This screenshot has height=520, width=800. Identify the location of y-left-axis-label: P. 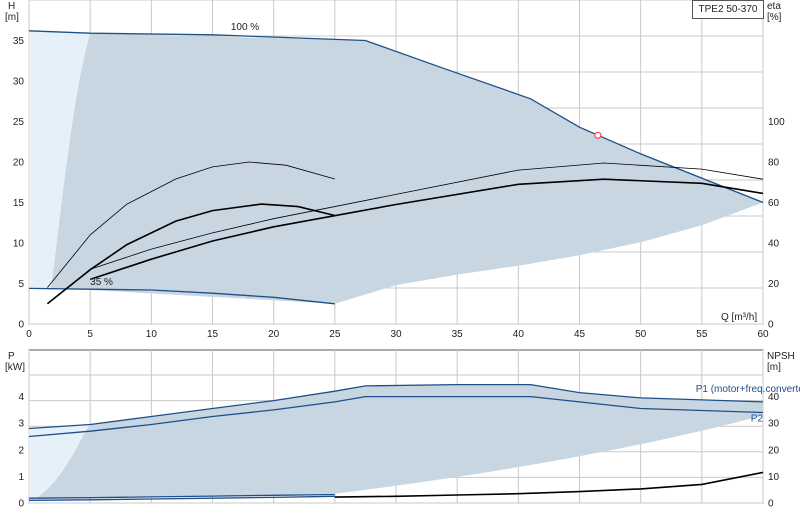
(11, 356).